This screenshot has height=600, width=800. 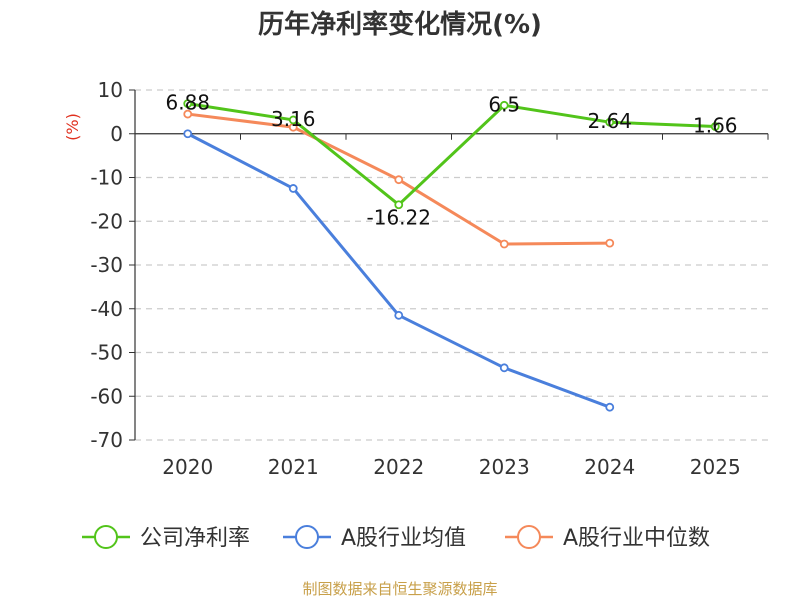 What do you see at coordinates (106, 309) in the screenshot?
I see `y-tick-label-5: -40` at bounding box center [106, 309].